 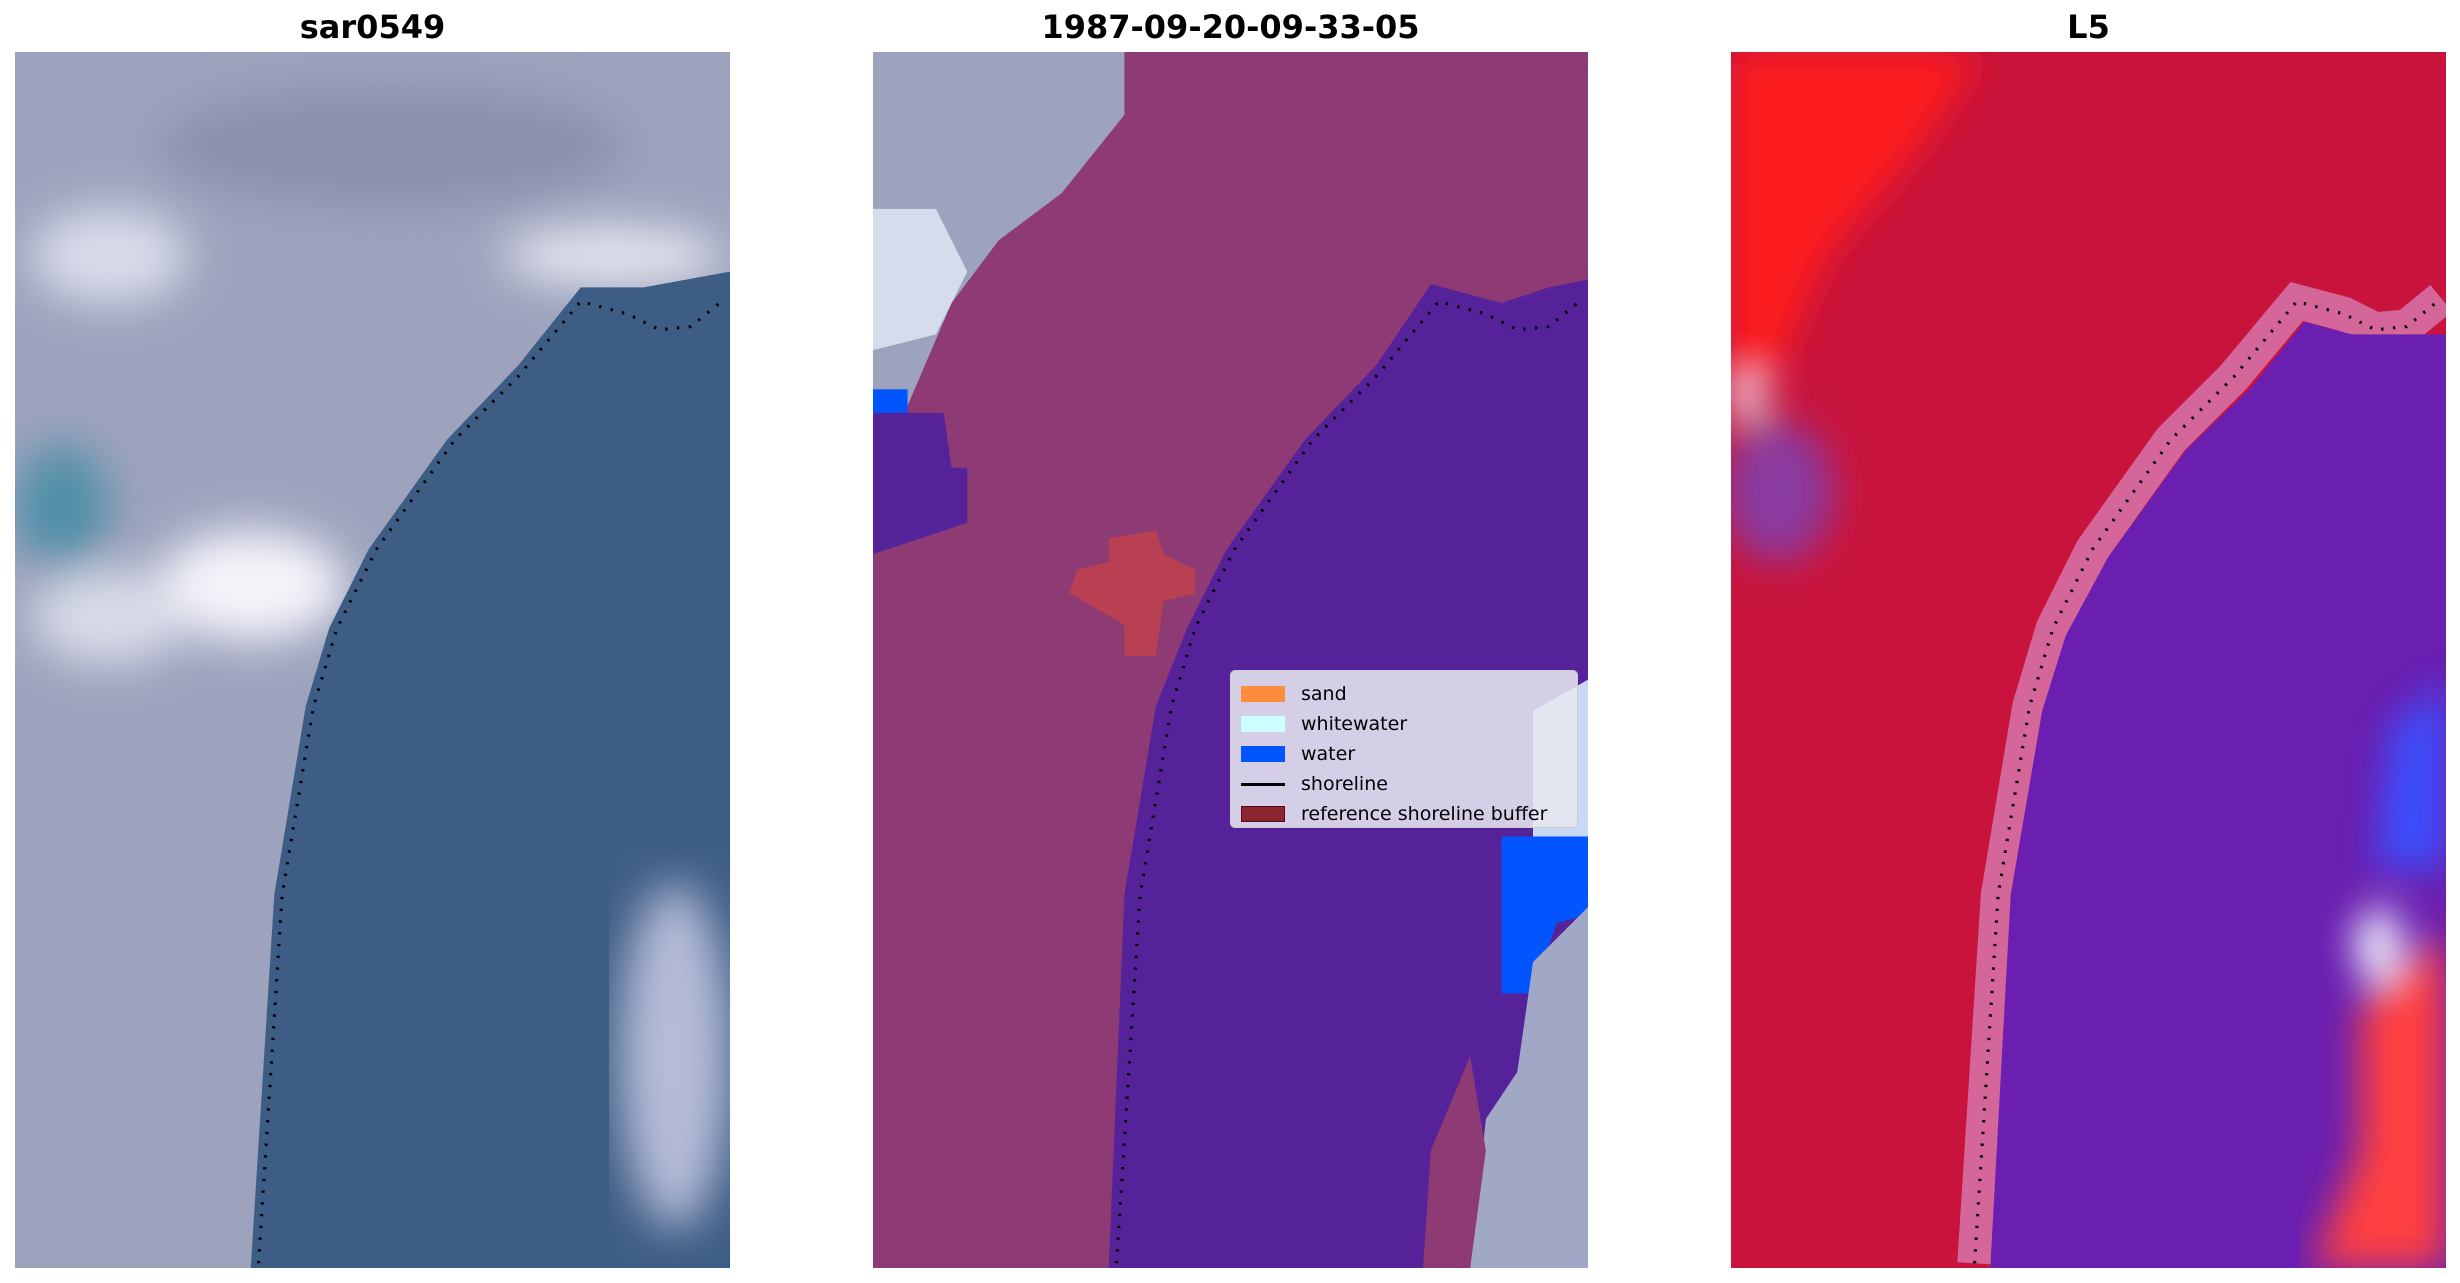 What do you see at coordinates (1324, 694) in the screenshot?
I see `legend-label: sand` at bounding box center [1324, 694].